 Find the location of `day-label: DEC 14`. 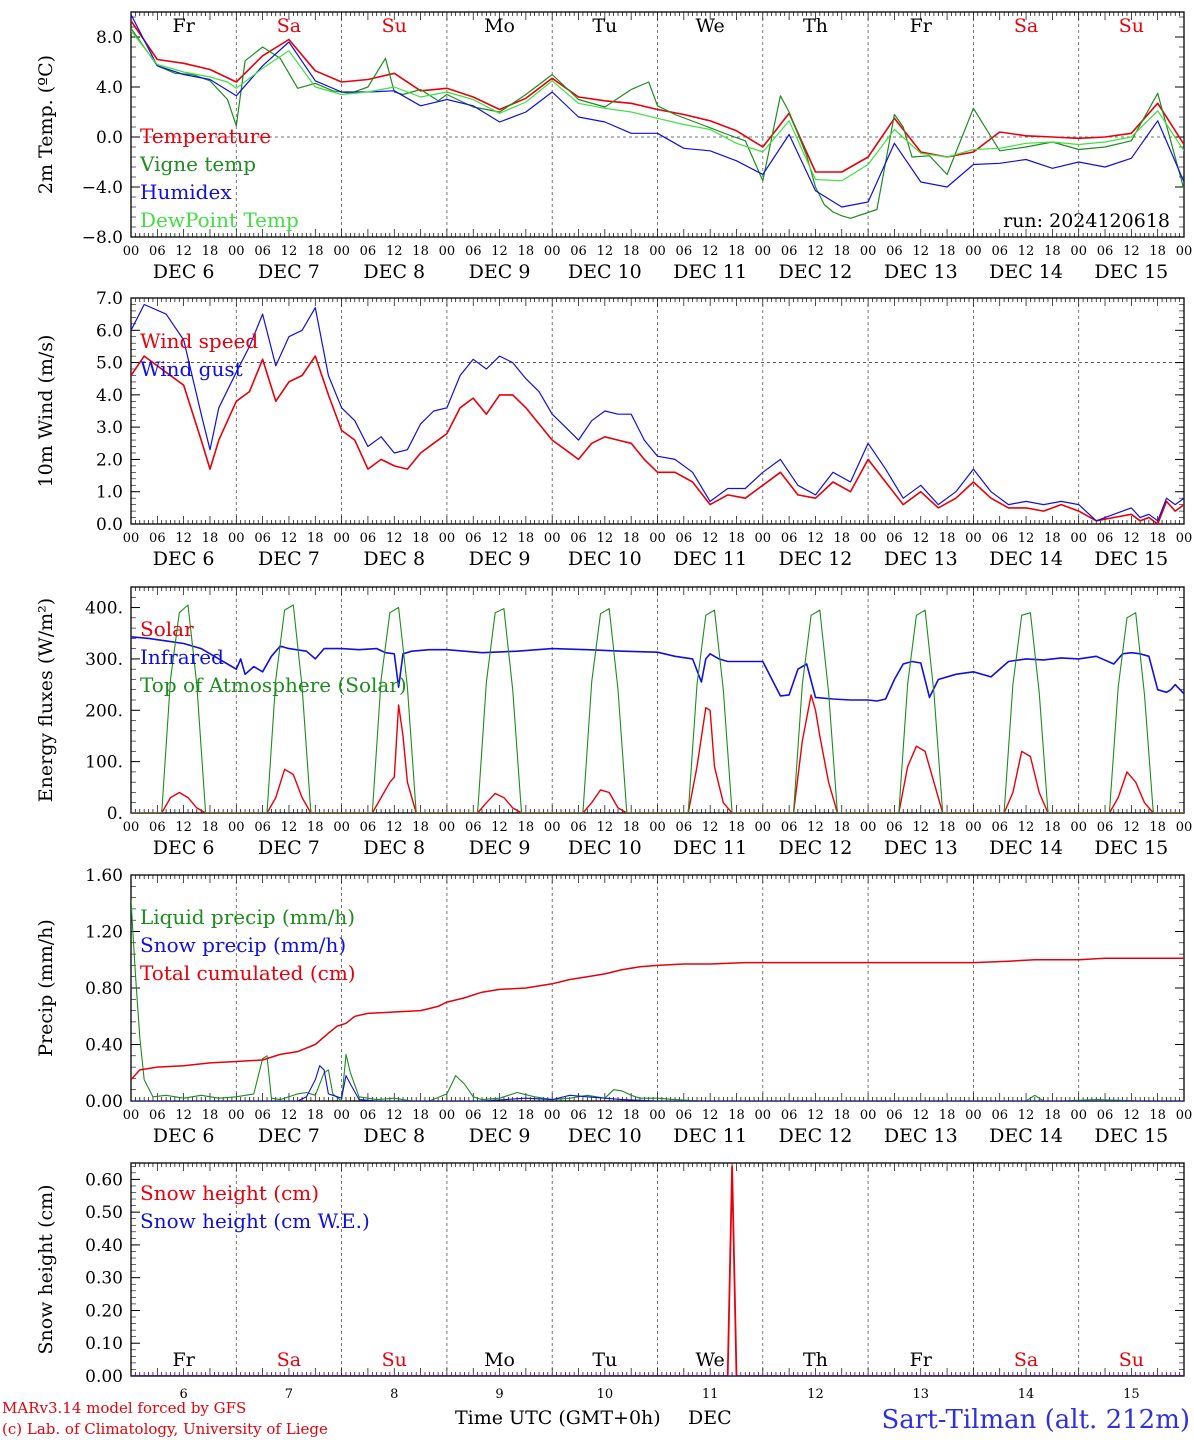

day-label: DEC 14 is located at coordinates (1026, 848).